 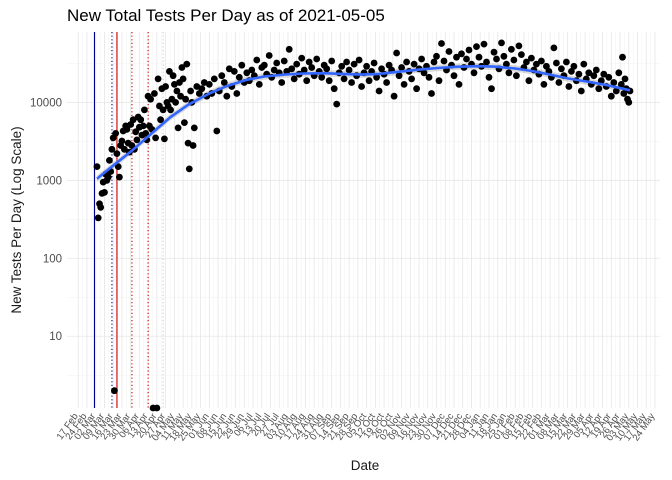 I want to click on y-axis-ticks: 10 100 1000 10000, so click(x=46, y=220).